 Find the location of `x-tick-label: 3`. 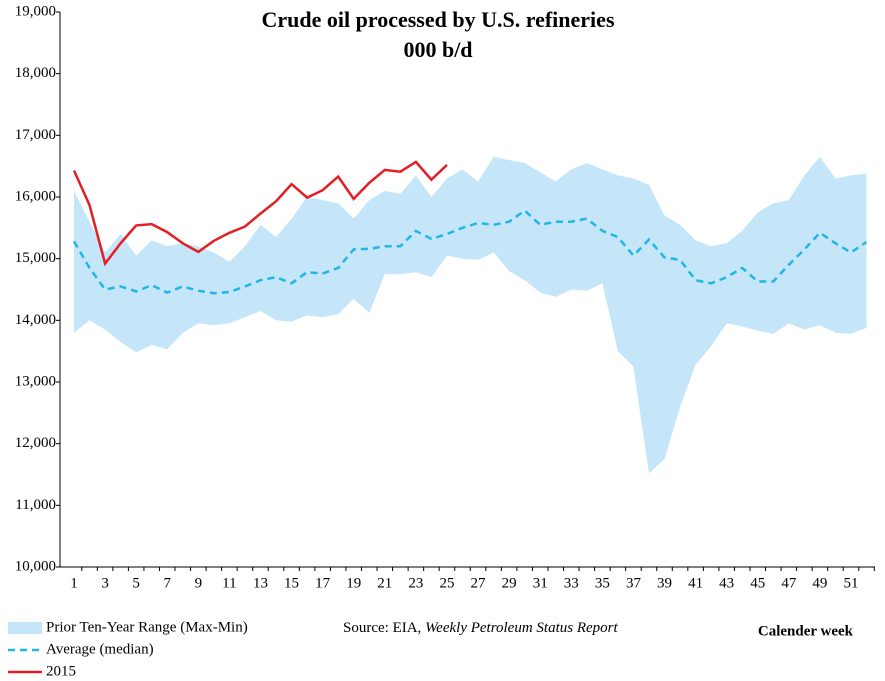

x-tick-label: 3 is located at coordinates (105, 583).